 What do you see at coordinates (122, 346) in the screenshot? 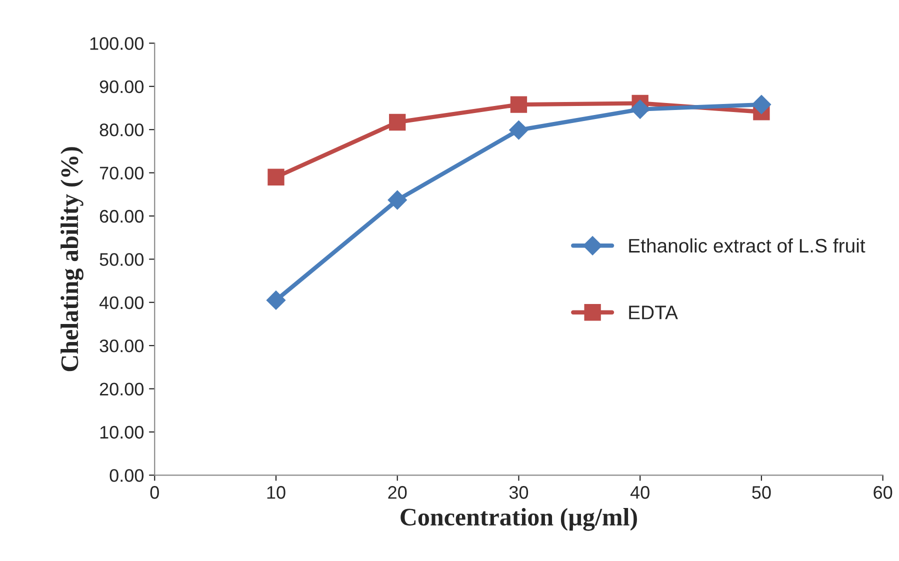
I see `y-tick-label: 30.00` at bounding box center [122, 346].